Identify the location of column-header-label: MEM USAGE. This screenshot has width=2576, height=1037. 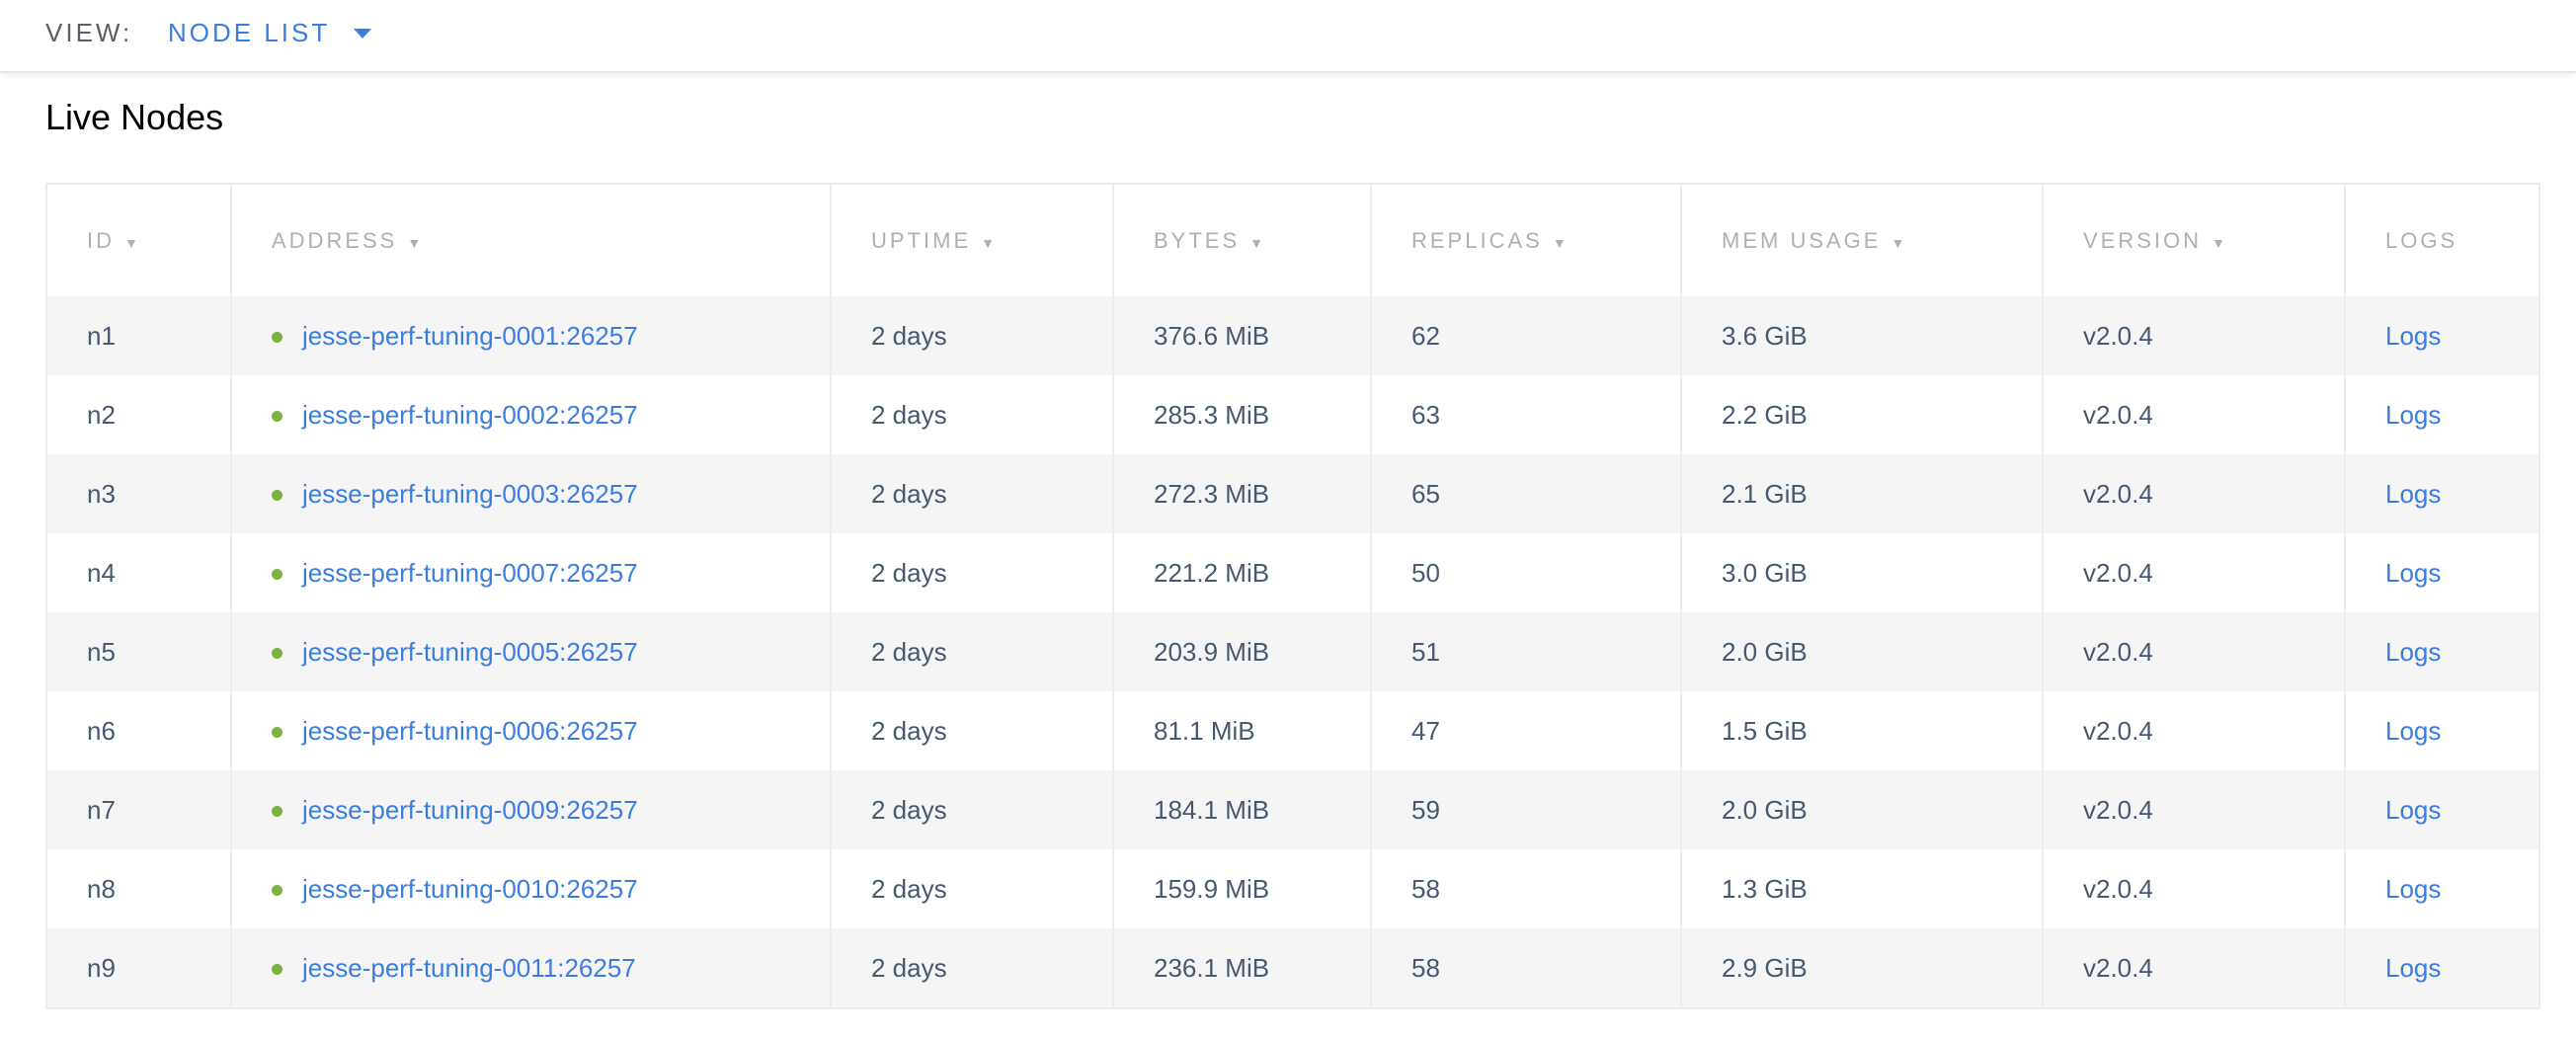
(1802, 240).